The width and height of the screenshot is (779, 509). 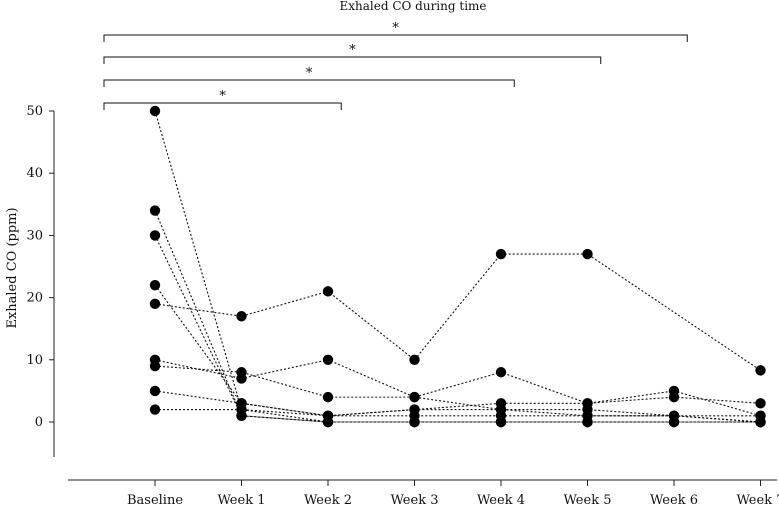 What do you see at coordinates (34, 298) in the screenshot?
I see `y-tick-label: 20` at bounding box center [34, 298].